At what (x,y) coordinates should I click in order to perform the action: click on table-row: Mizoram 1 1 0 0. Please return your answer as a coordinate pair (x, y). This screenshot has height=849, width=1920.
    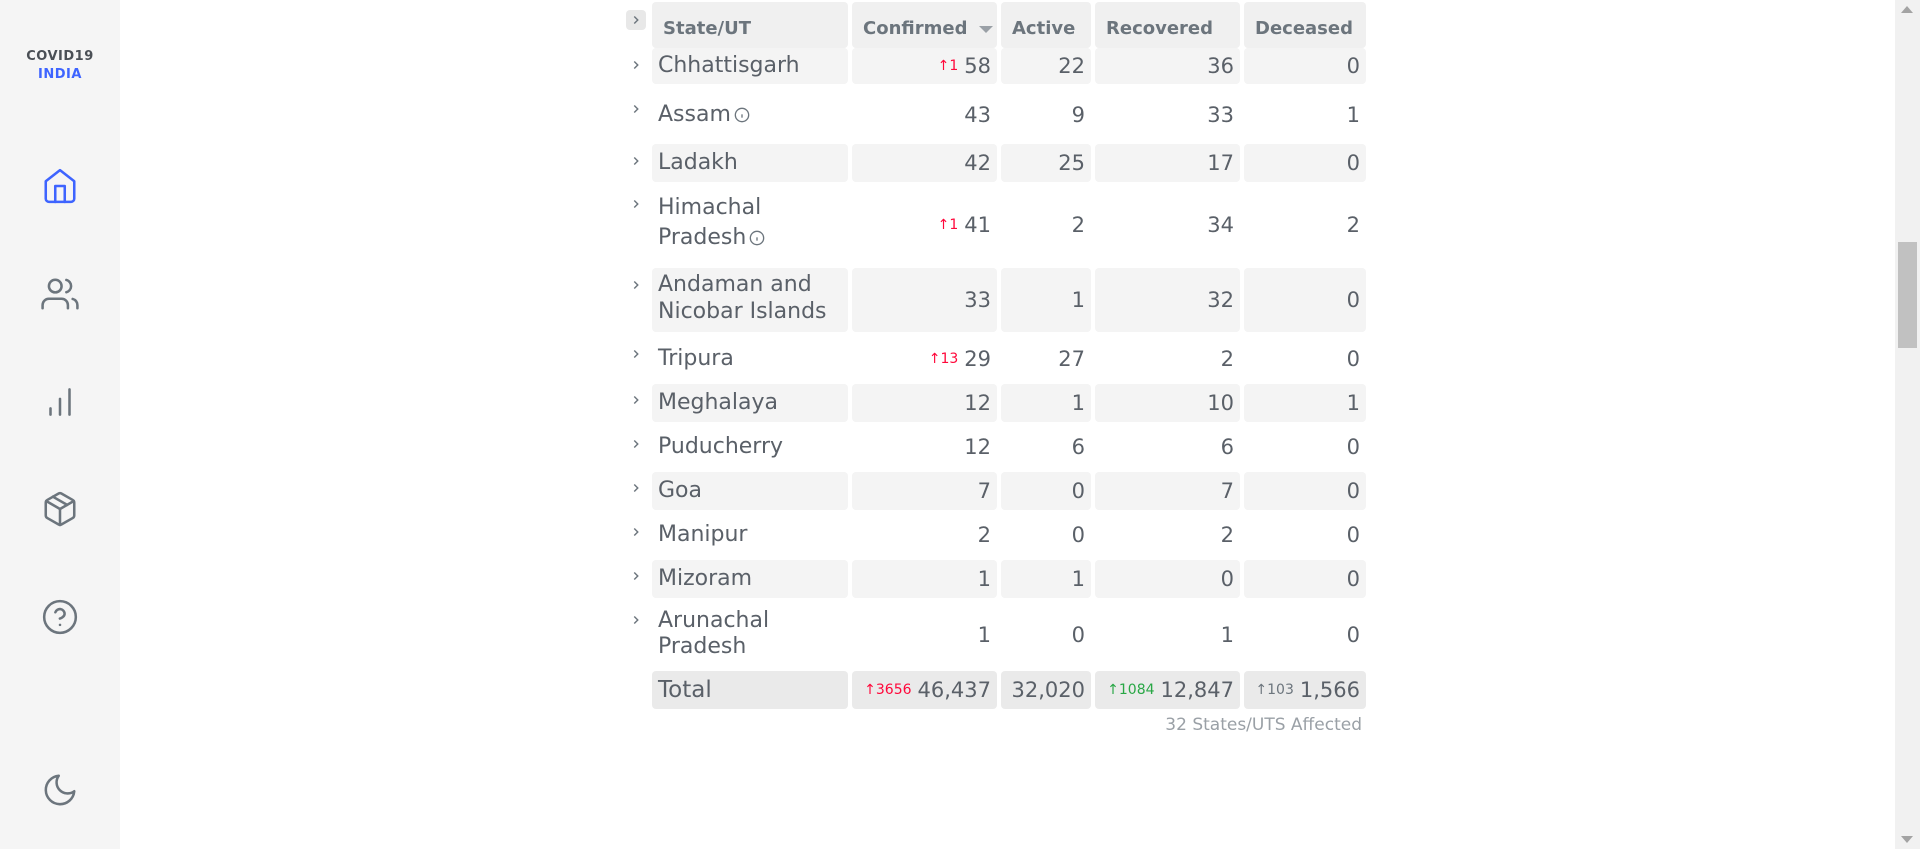
    Looking at the image, I should click on (996, 579).